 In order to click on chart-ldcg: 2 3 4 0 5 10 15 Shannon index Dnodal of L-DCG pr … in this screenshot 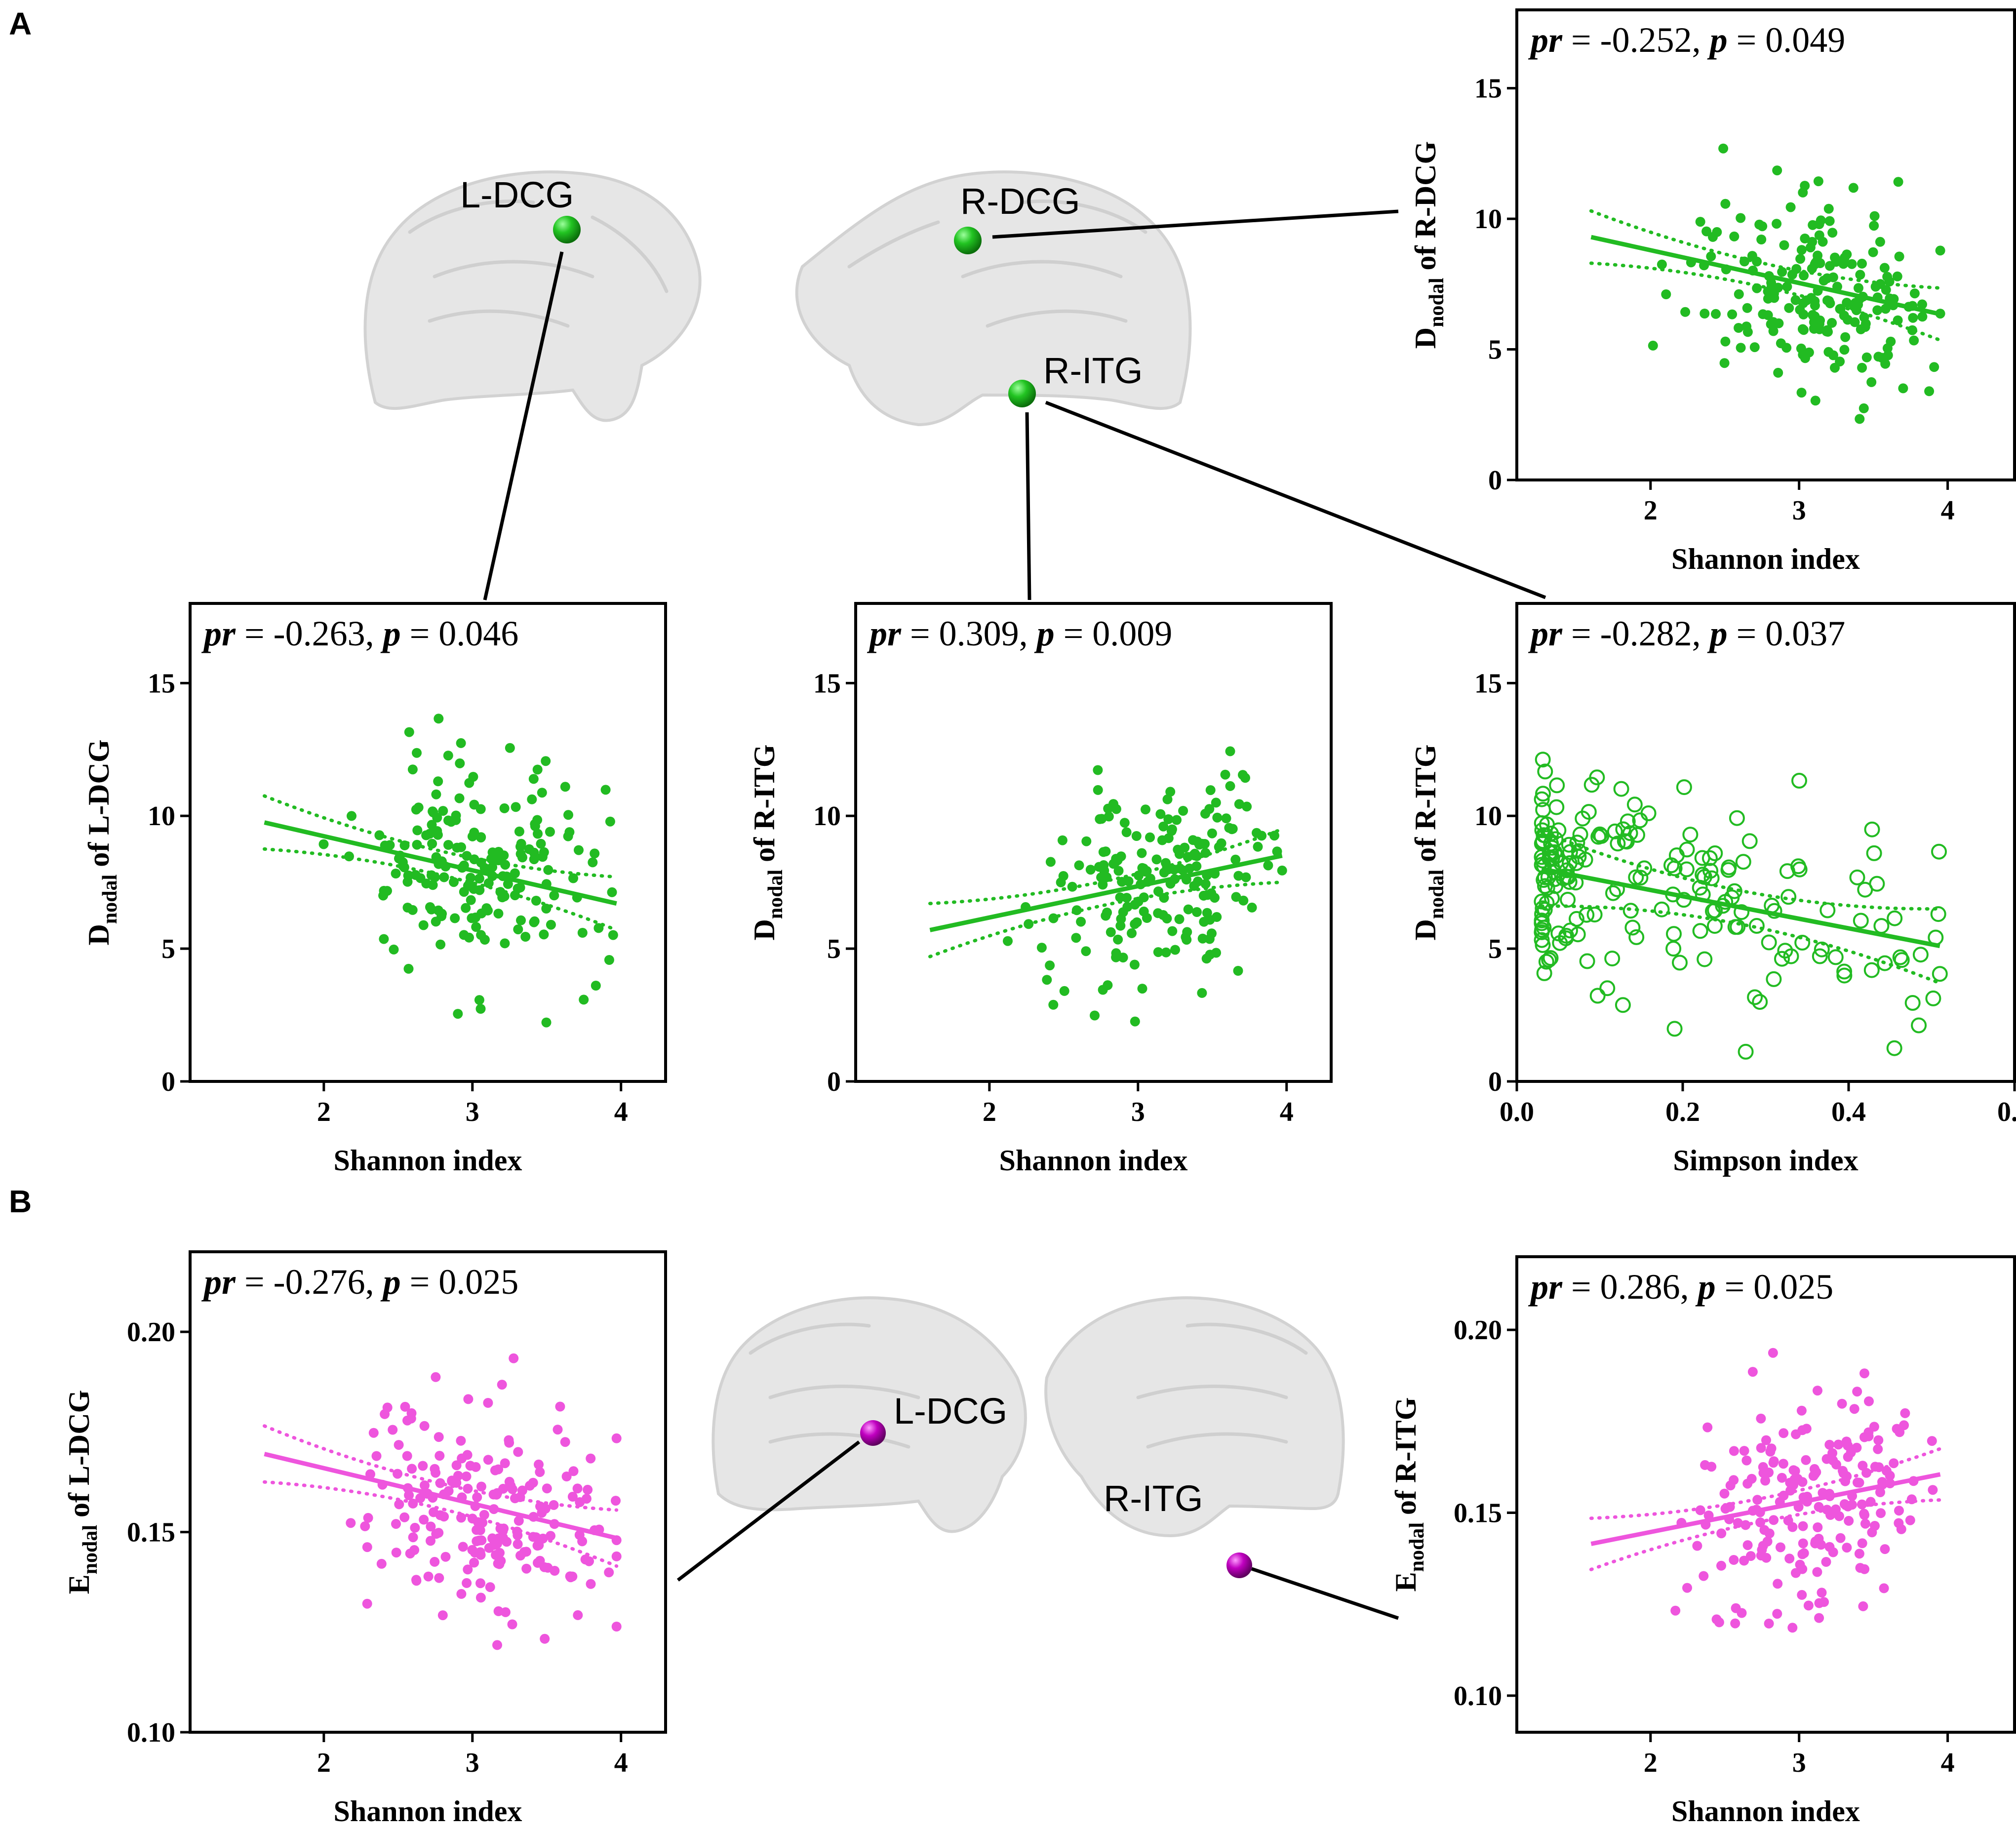, I will do `click(374, 889)`.